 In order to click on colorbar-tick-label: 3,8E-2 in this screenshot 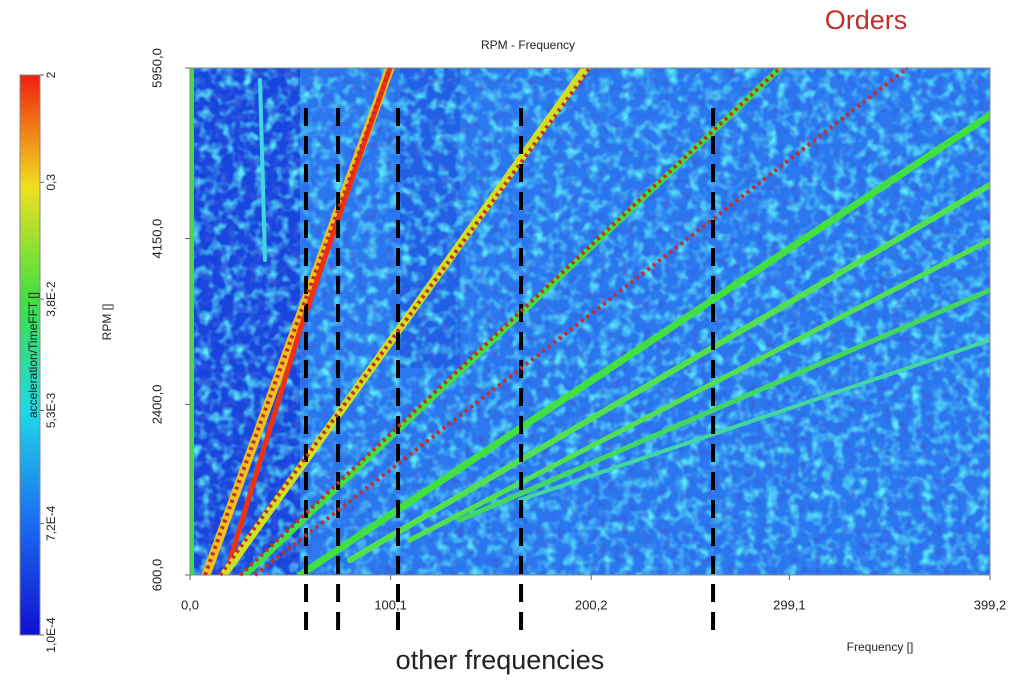, I will do `click(51, 299)`.